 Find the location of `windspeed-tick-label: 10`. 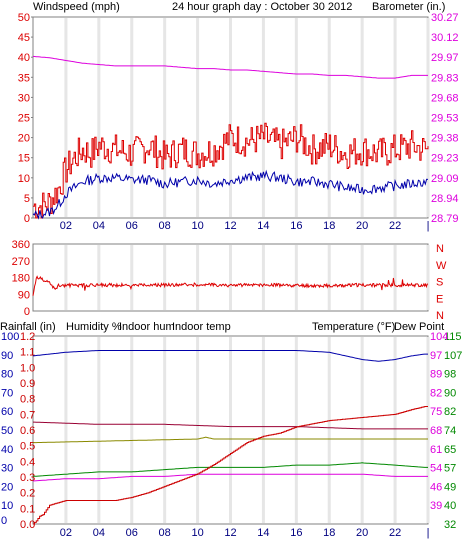

windspeed-tick-label: 10 is located at coordinates (24, 179).